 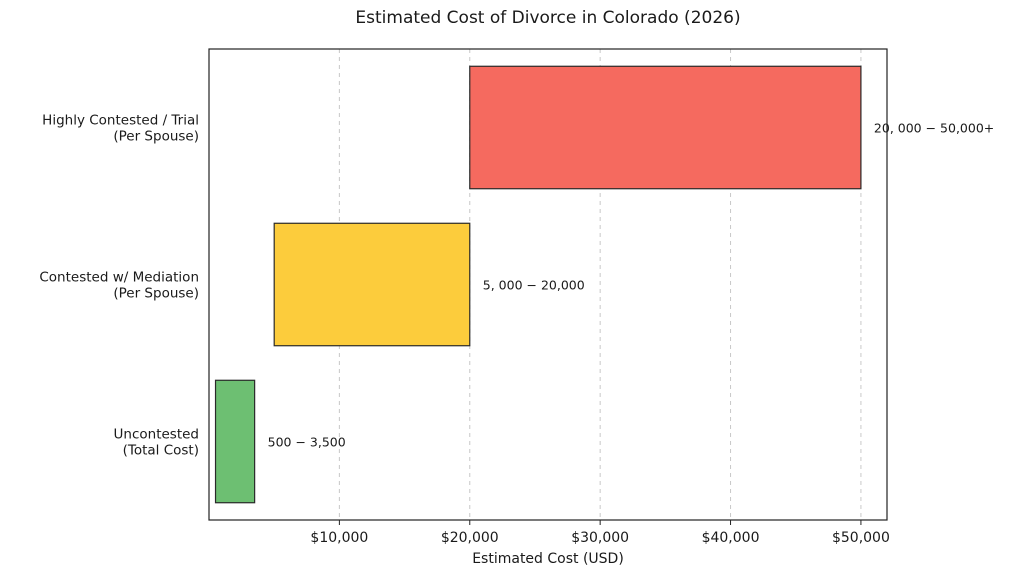 I want to click on category-label-0: Uncontested (Total Cost), so click(x=156, y=443).